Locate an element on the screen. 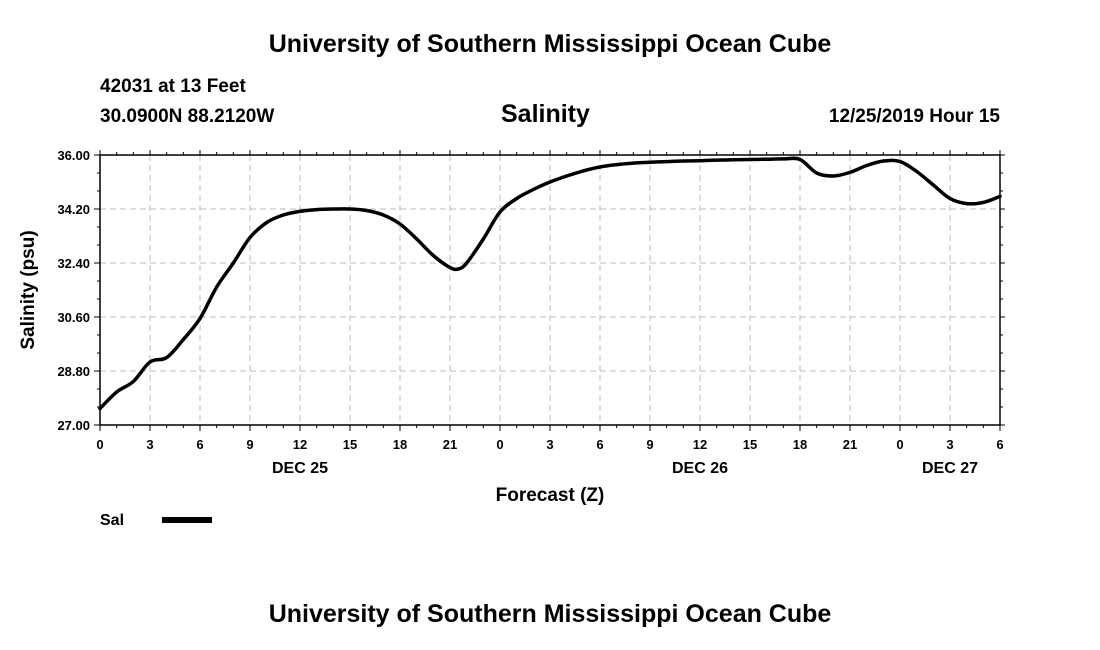 This screenshot has width=1100, height=650. datetime-label: 12/25/2019 Hour 15 is located at coordinates (914, 116).